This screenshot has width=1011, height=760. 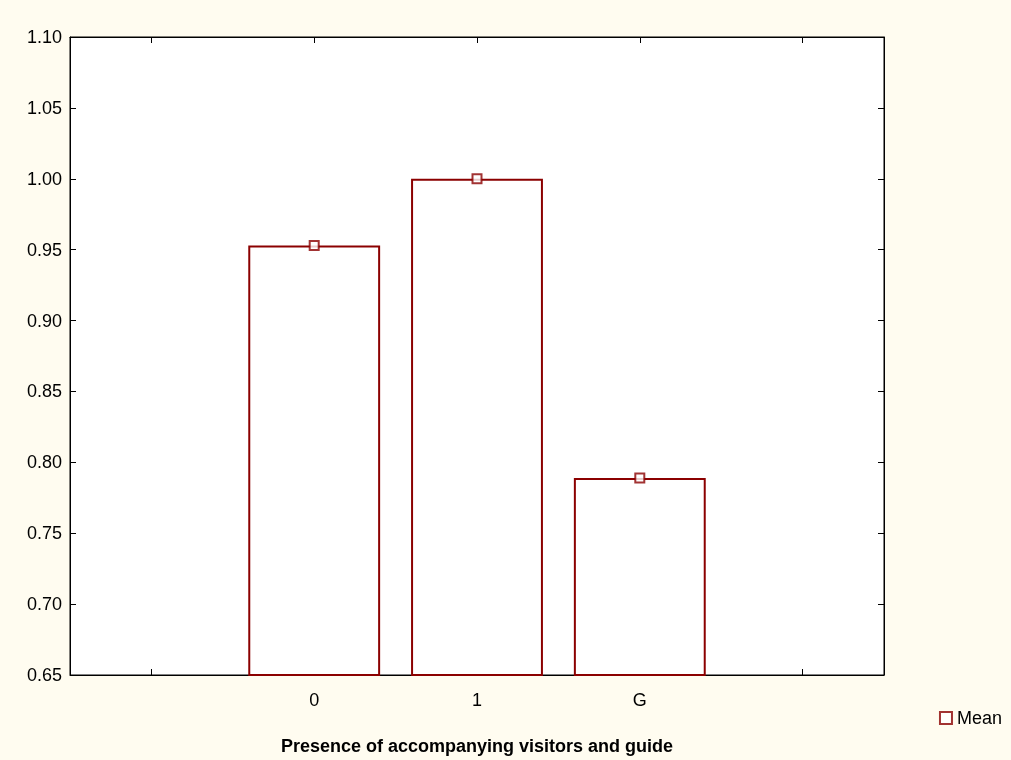 I want to click on y-tick-label: 0.95, so click(x=44, y=249).